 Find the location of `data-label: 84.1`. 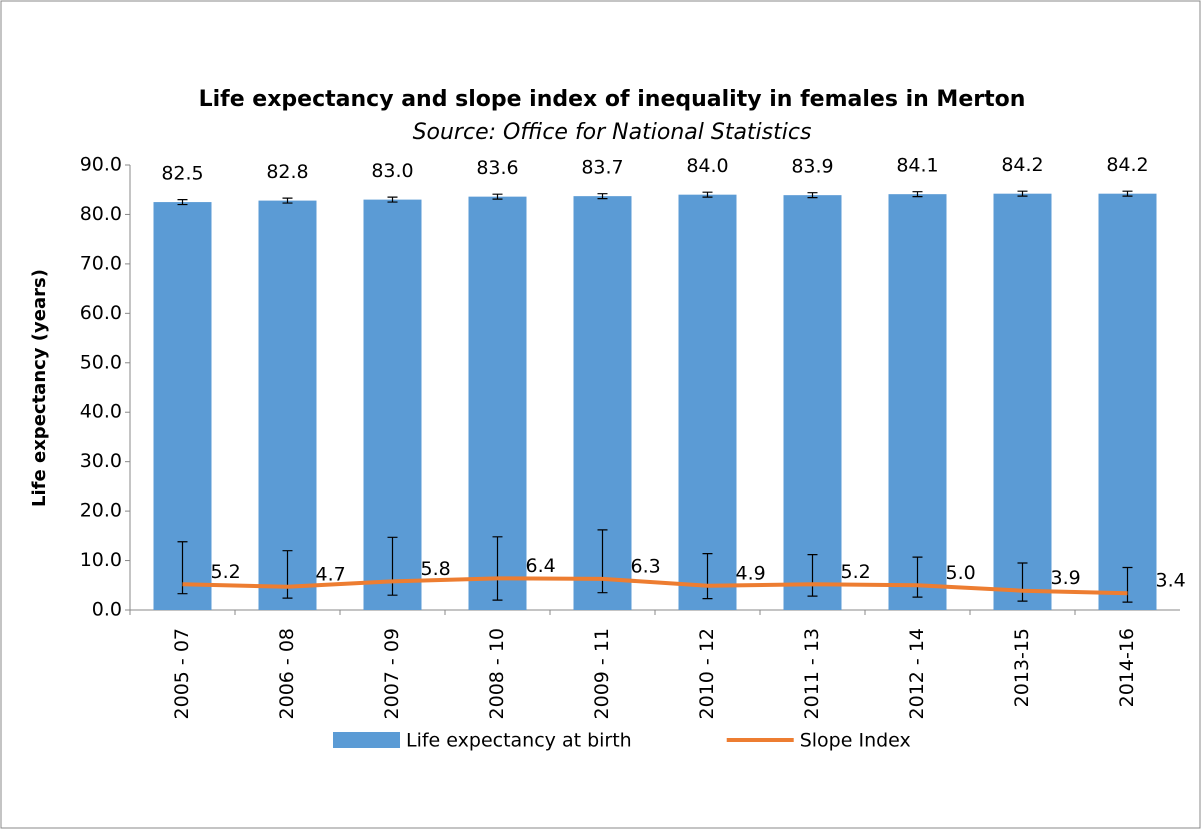

data-label: 84.1 is located at coordinates (917, 166).